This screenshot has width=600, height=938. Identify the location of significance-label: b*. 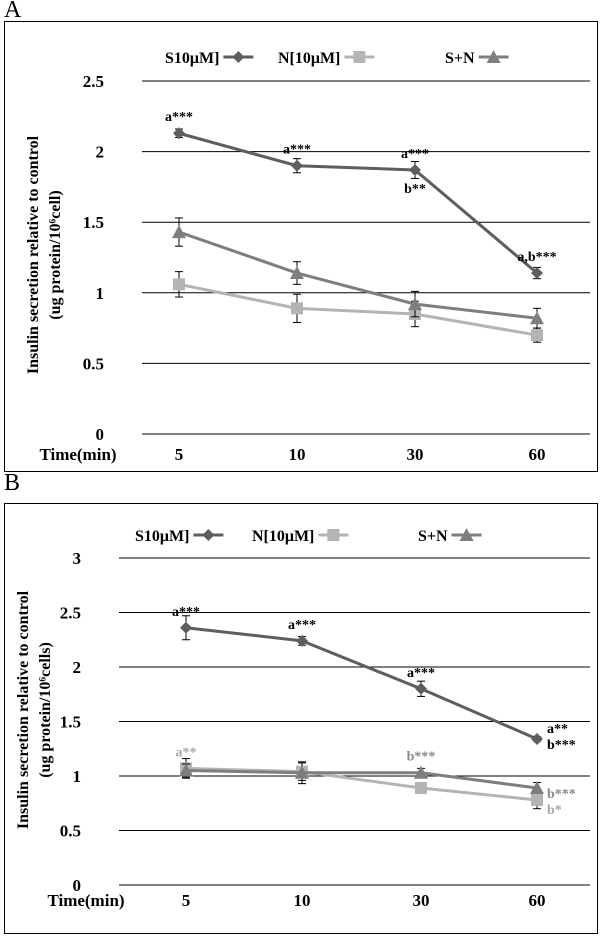
(554, 810).